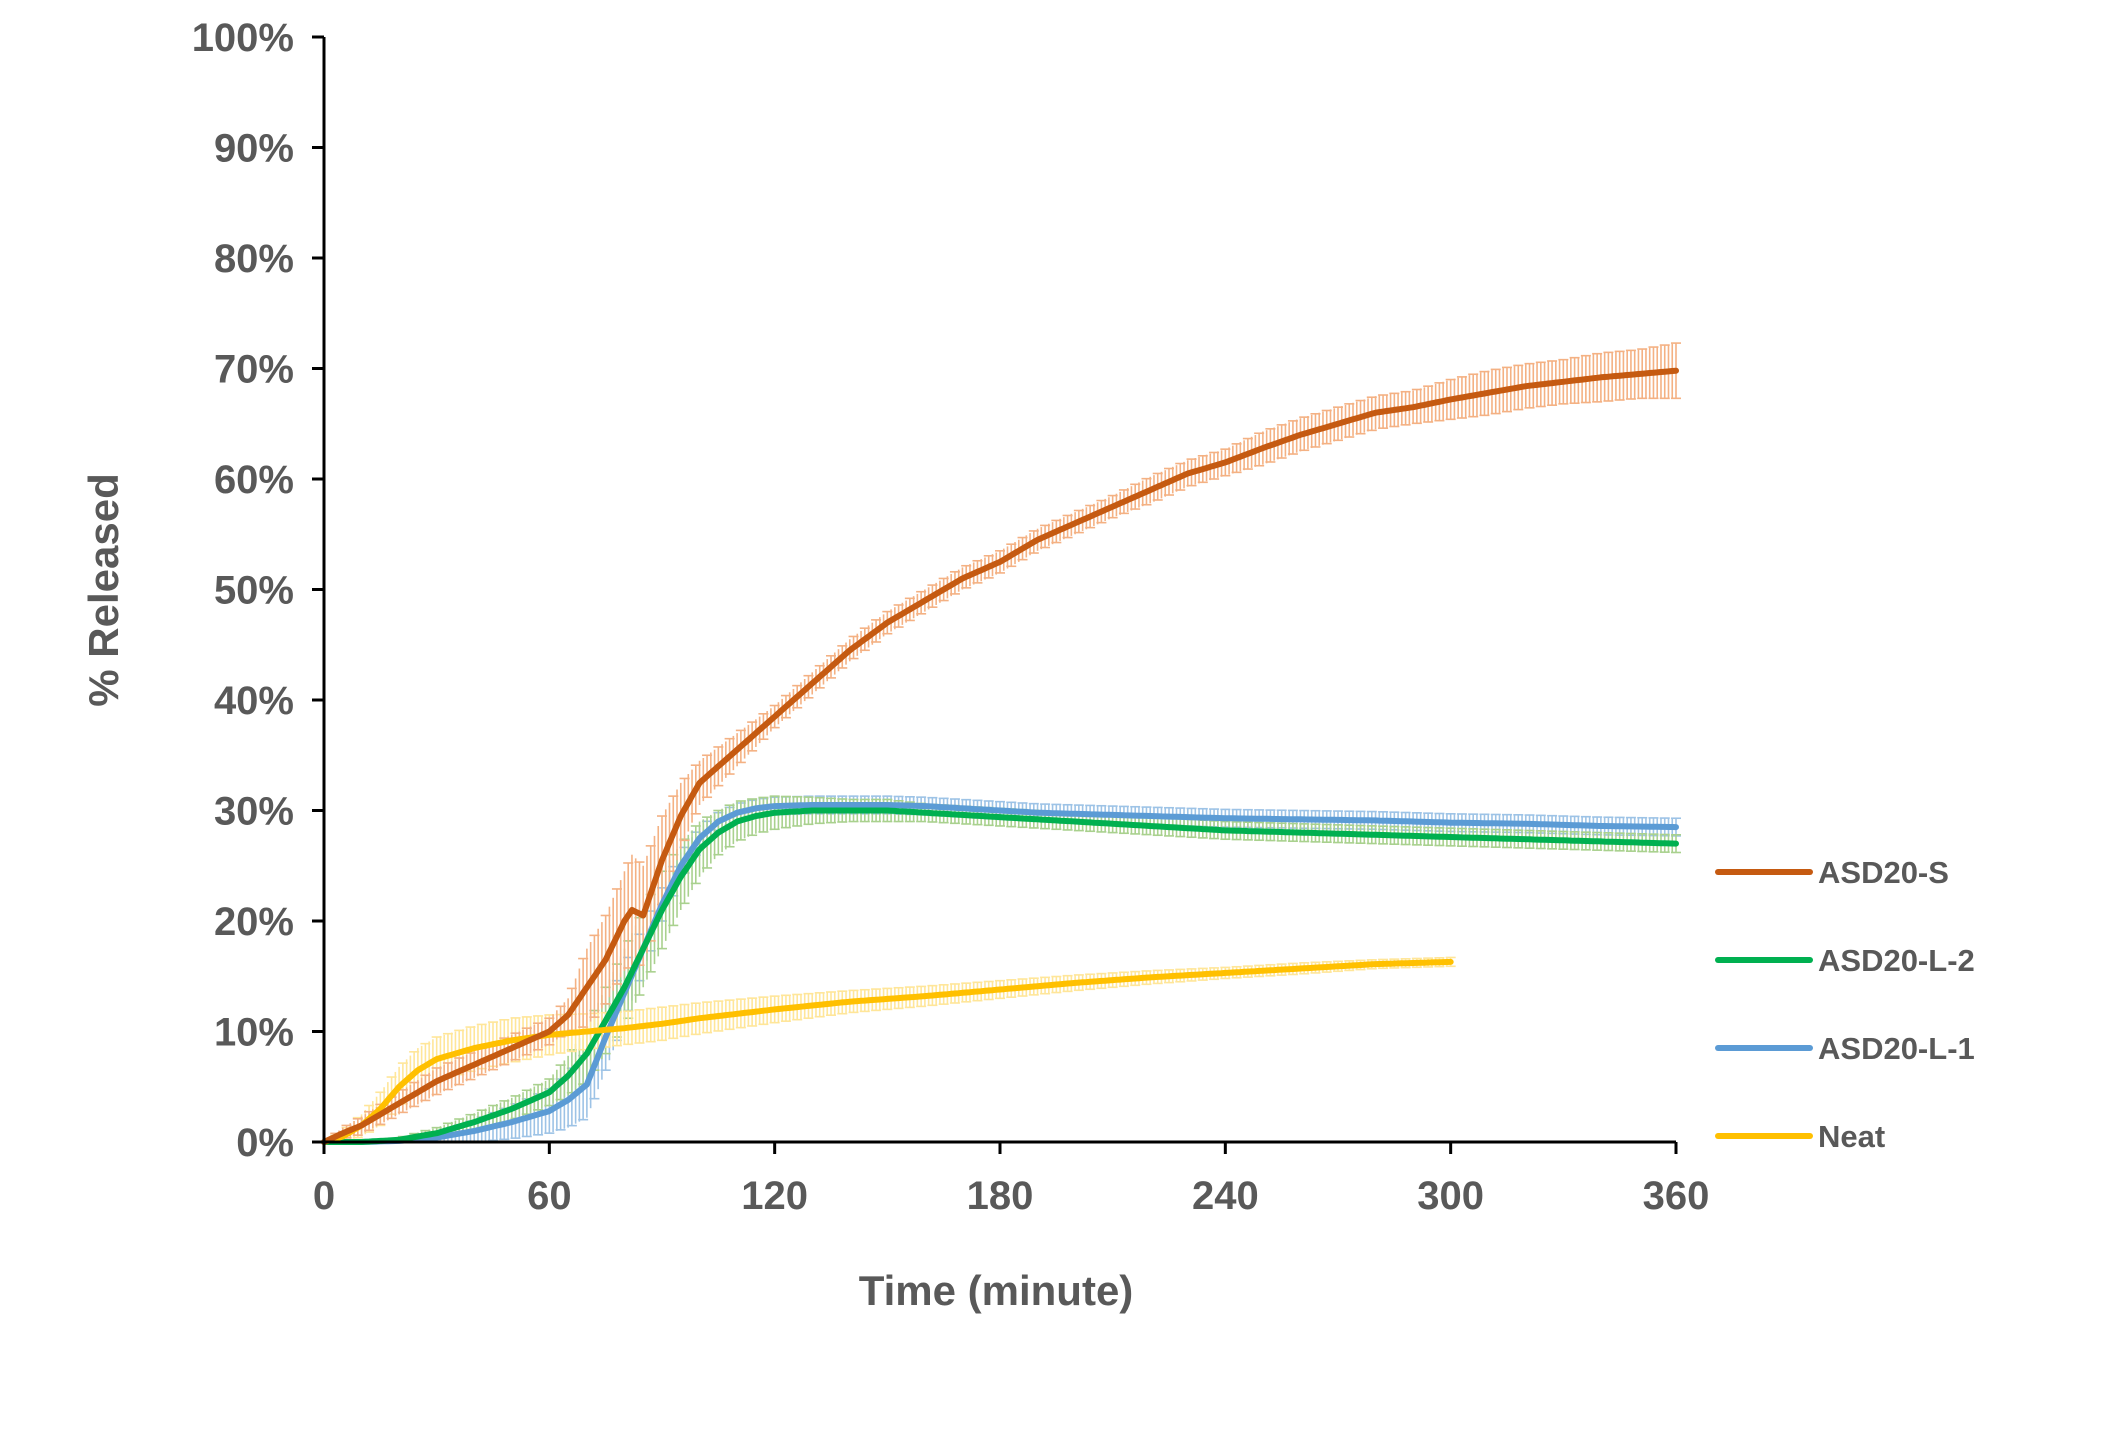 The width and height of the screenshot is (2101, 1452). What do you see at coordinates (254, 149) in the screenshot?
I see `y-tick-label: 90%` at bounding box center [254, 149].